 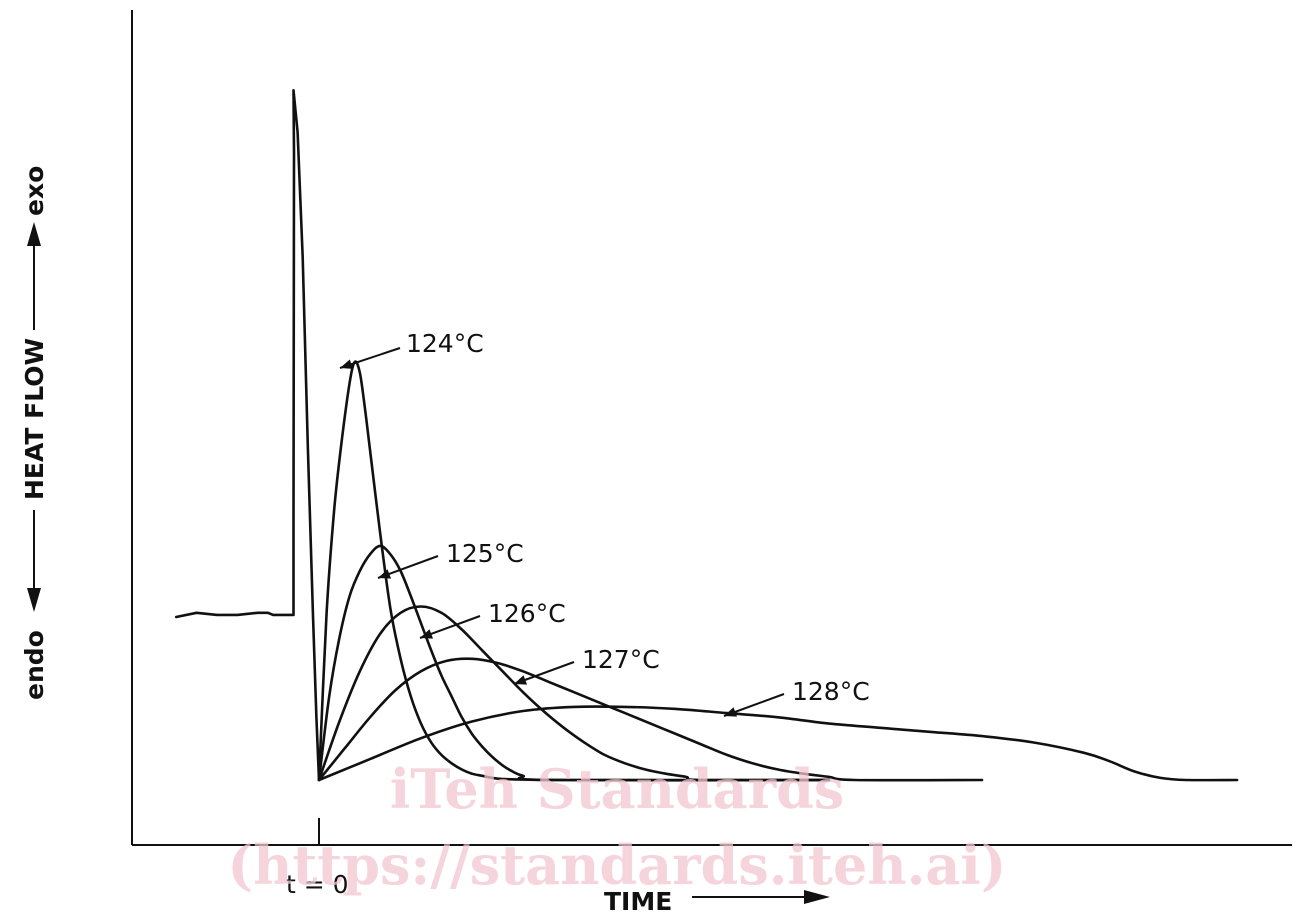 I want to click on label-leaders, so click(x=562, y=532).